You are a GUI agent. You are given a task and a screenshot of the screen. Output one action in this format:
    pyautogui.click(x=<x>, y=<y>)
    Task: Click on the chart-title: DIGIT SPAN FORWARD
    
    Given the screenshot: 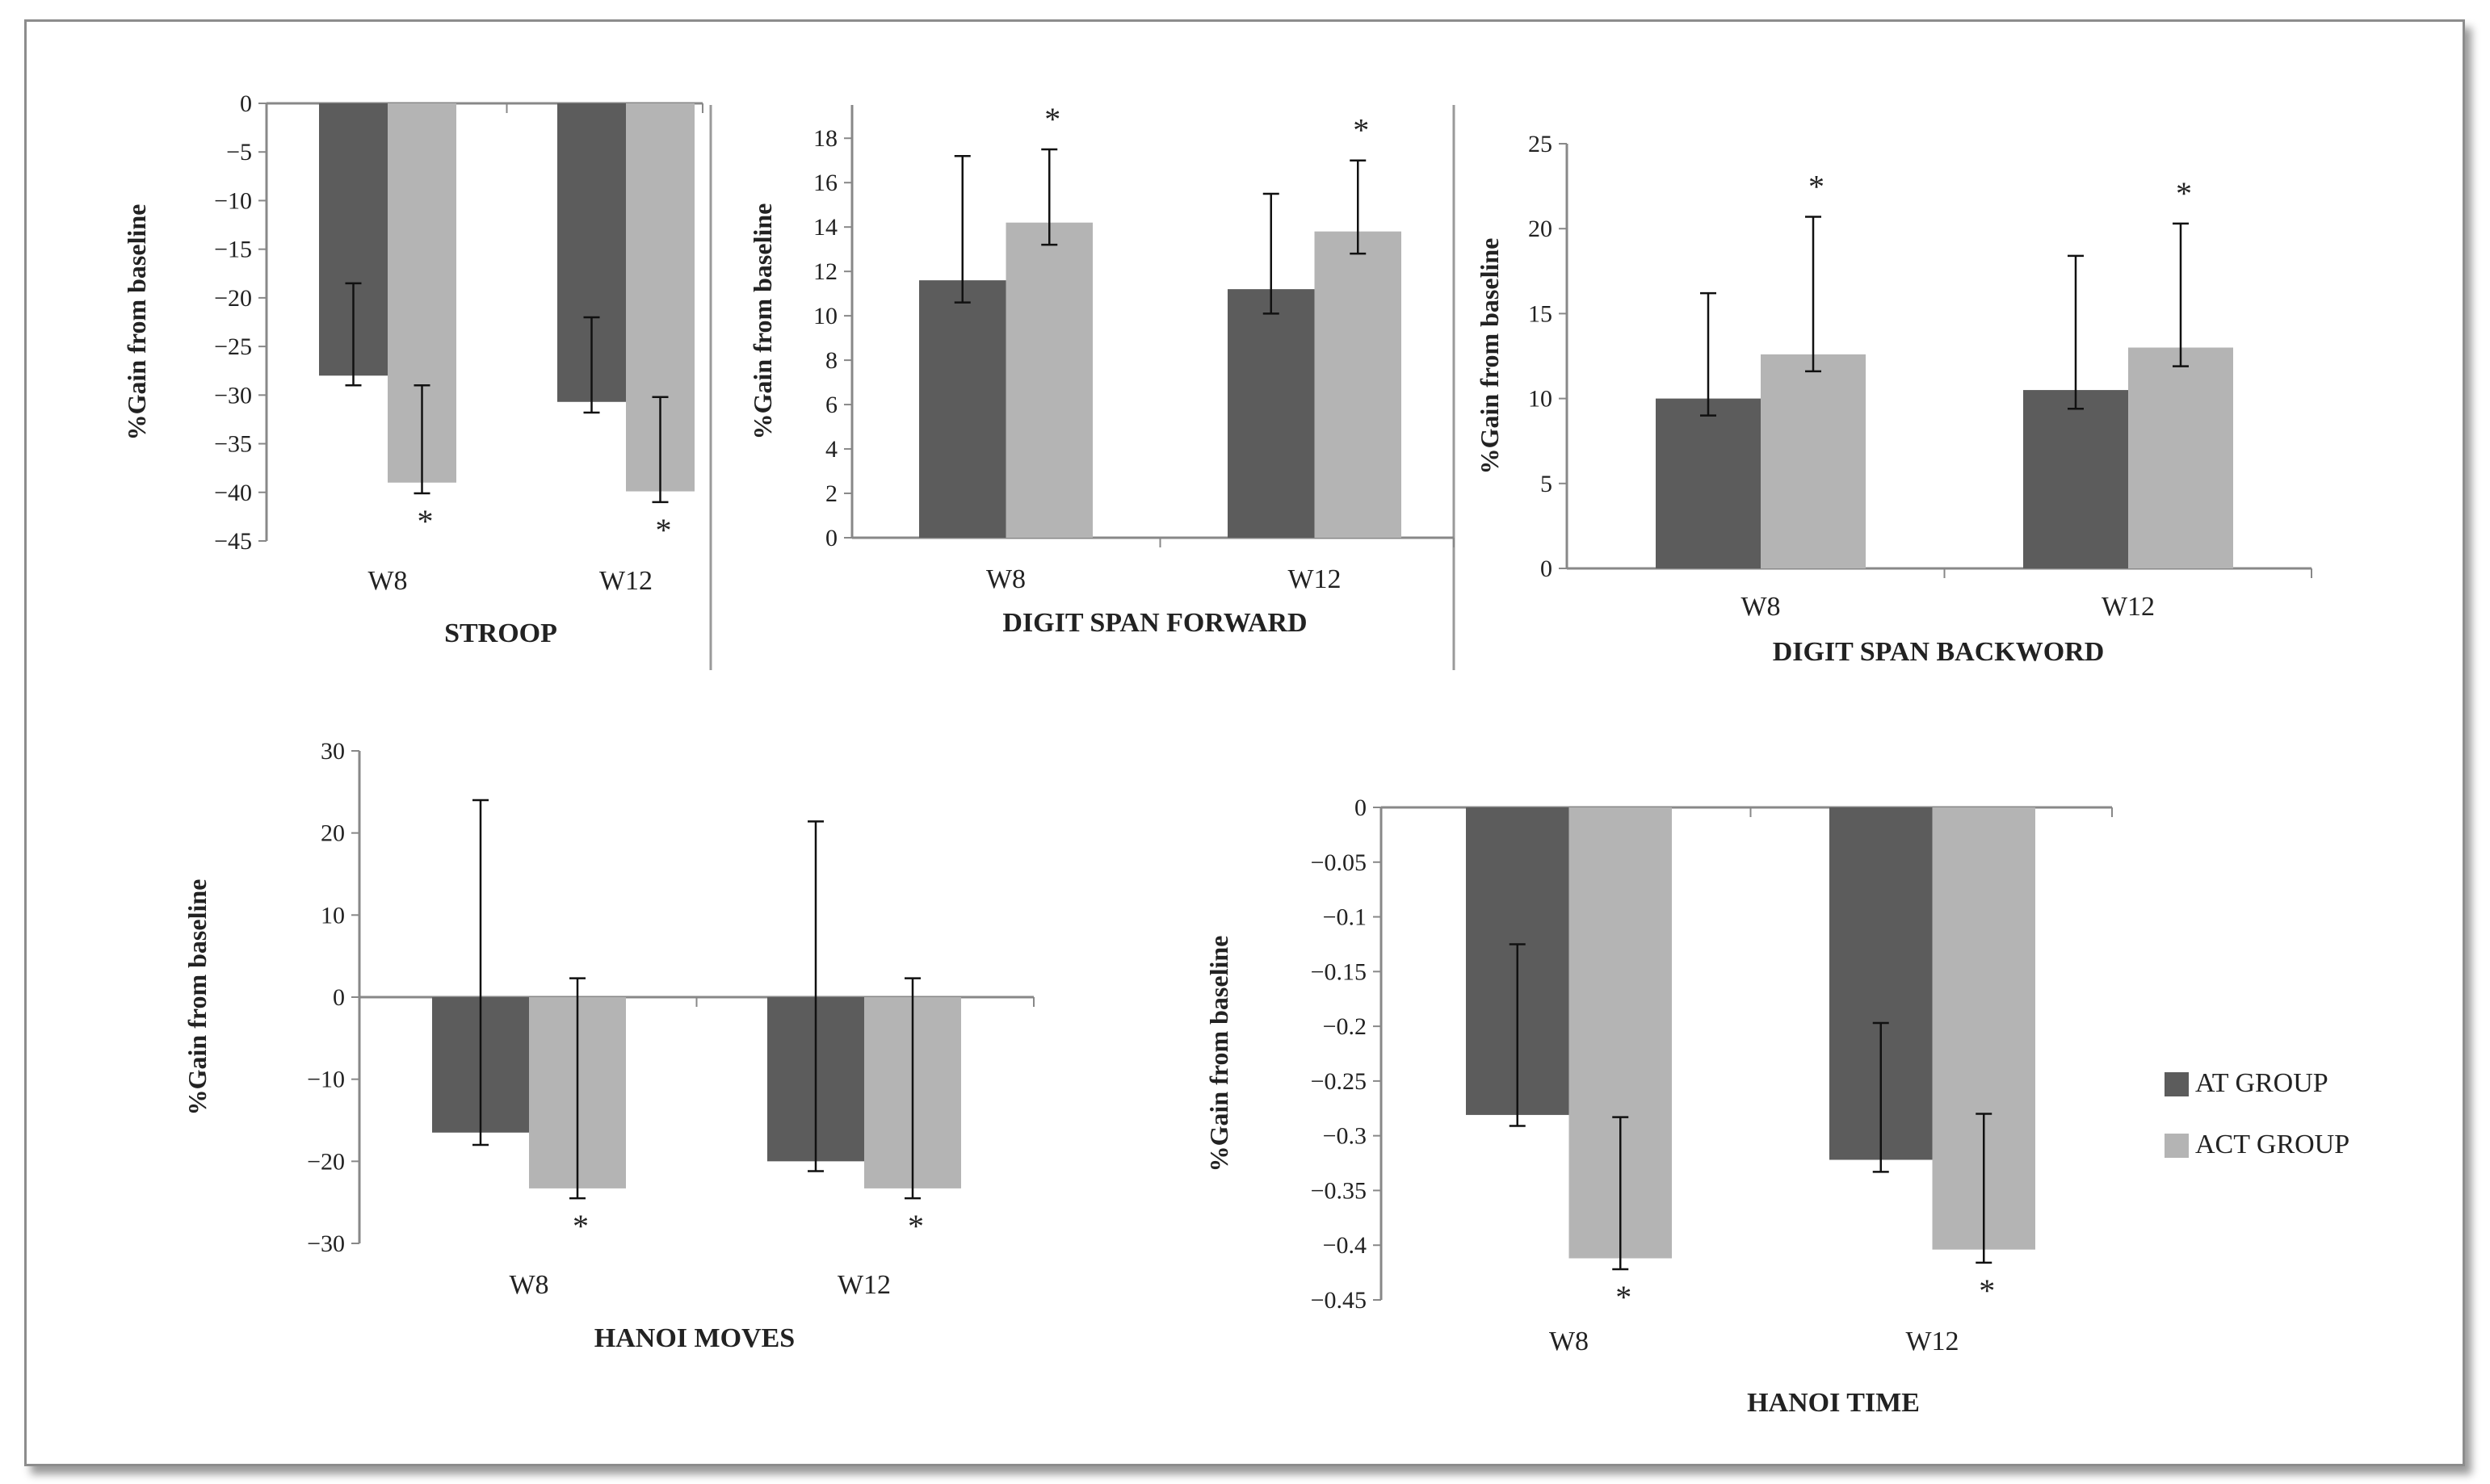 What is the action you would take?
    pyautogui.click(x=1154, y=623)
    